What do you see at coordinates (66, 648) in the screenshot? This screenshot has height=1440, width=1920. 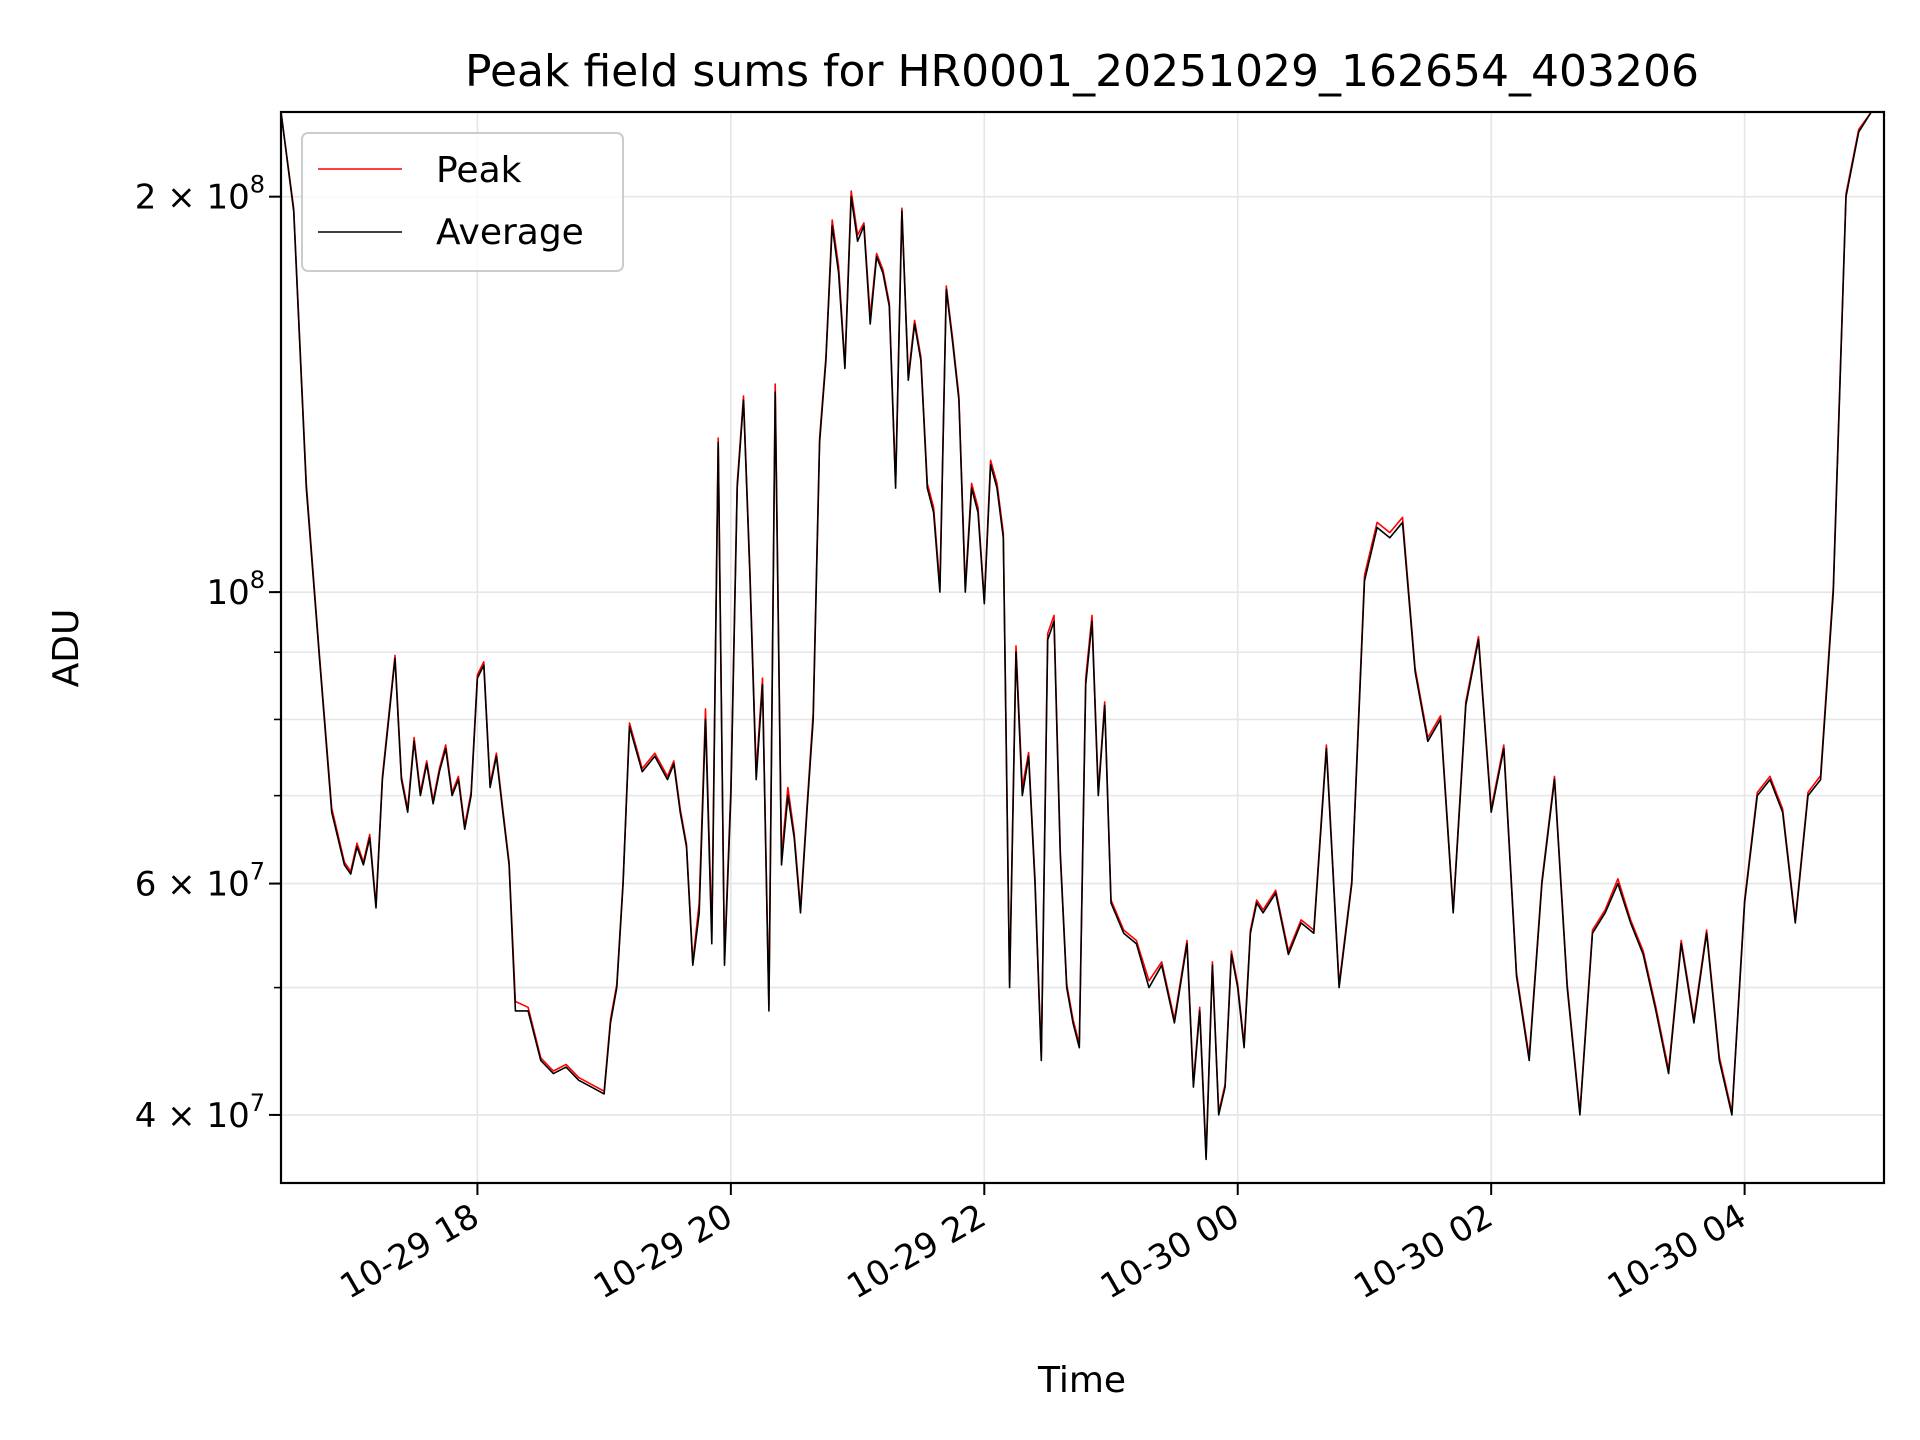 I see `y-axis-label: ADU` at bounding box center [66, 648].